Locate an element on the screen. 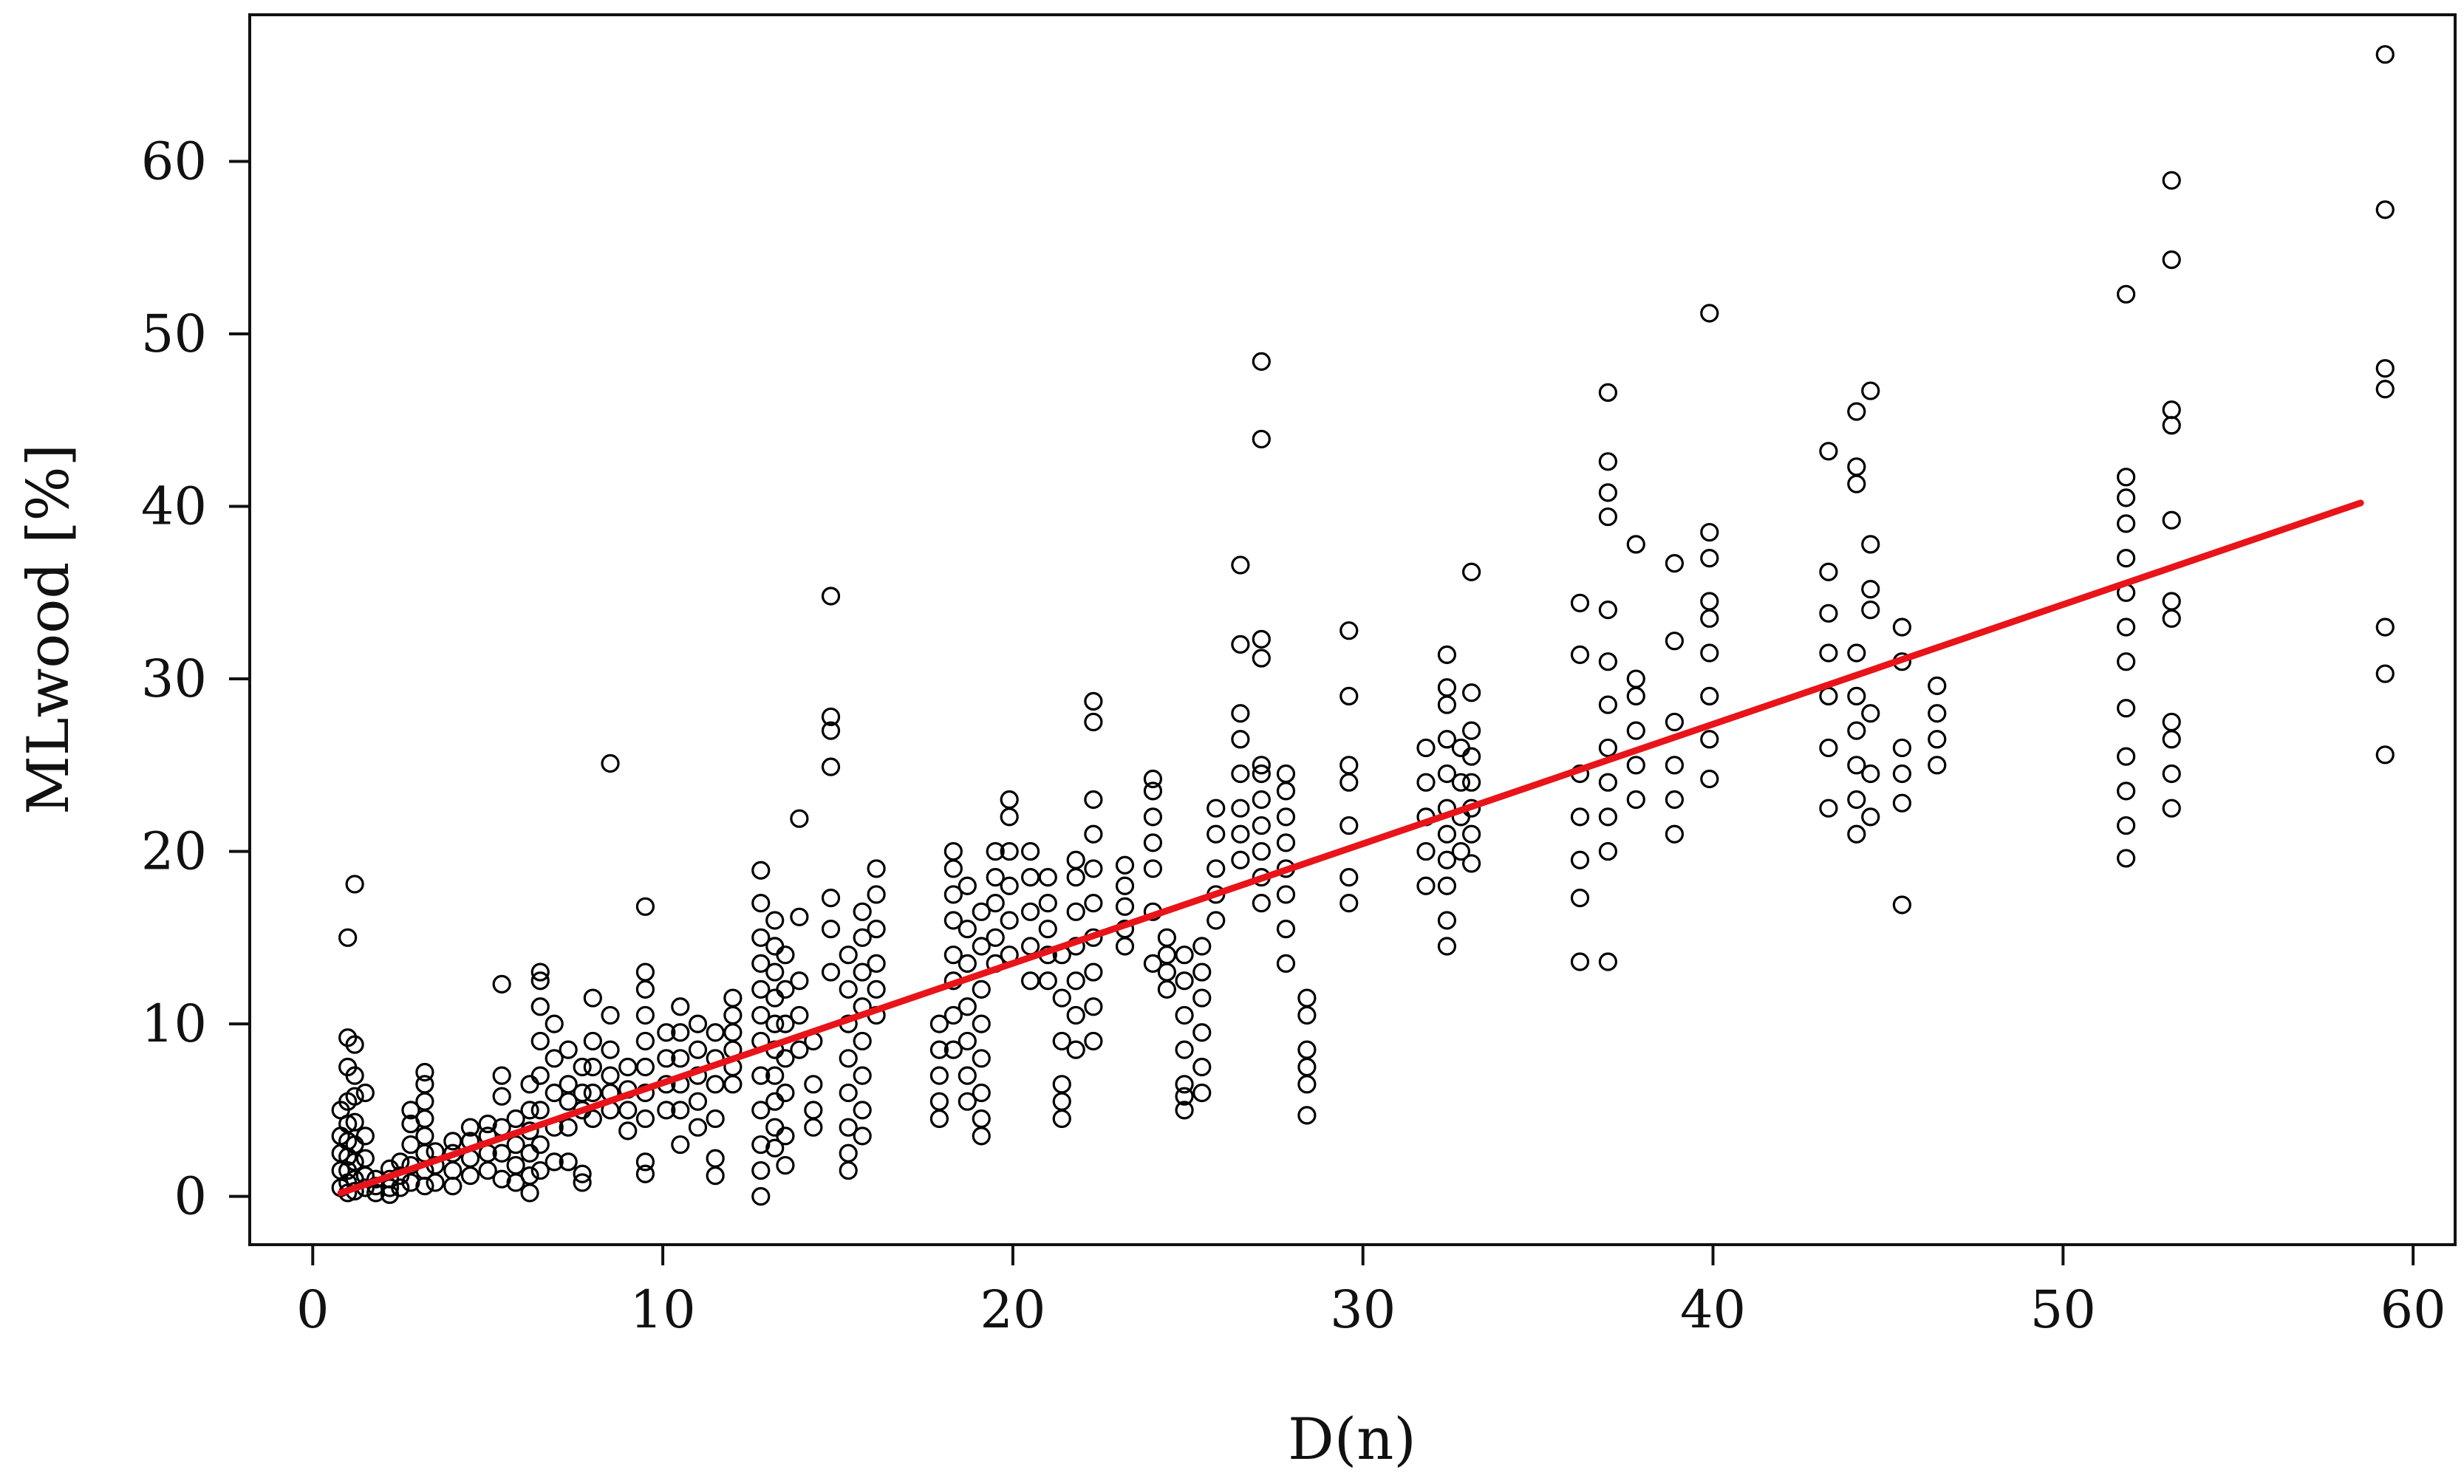 The height and width of the screenshot is (1484, 2464). y-axis-title: MLwood [%] is located at coordinates (49, 629).